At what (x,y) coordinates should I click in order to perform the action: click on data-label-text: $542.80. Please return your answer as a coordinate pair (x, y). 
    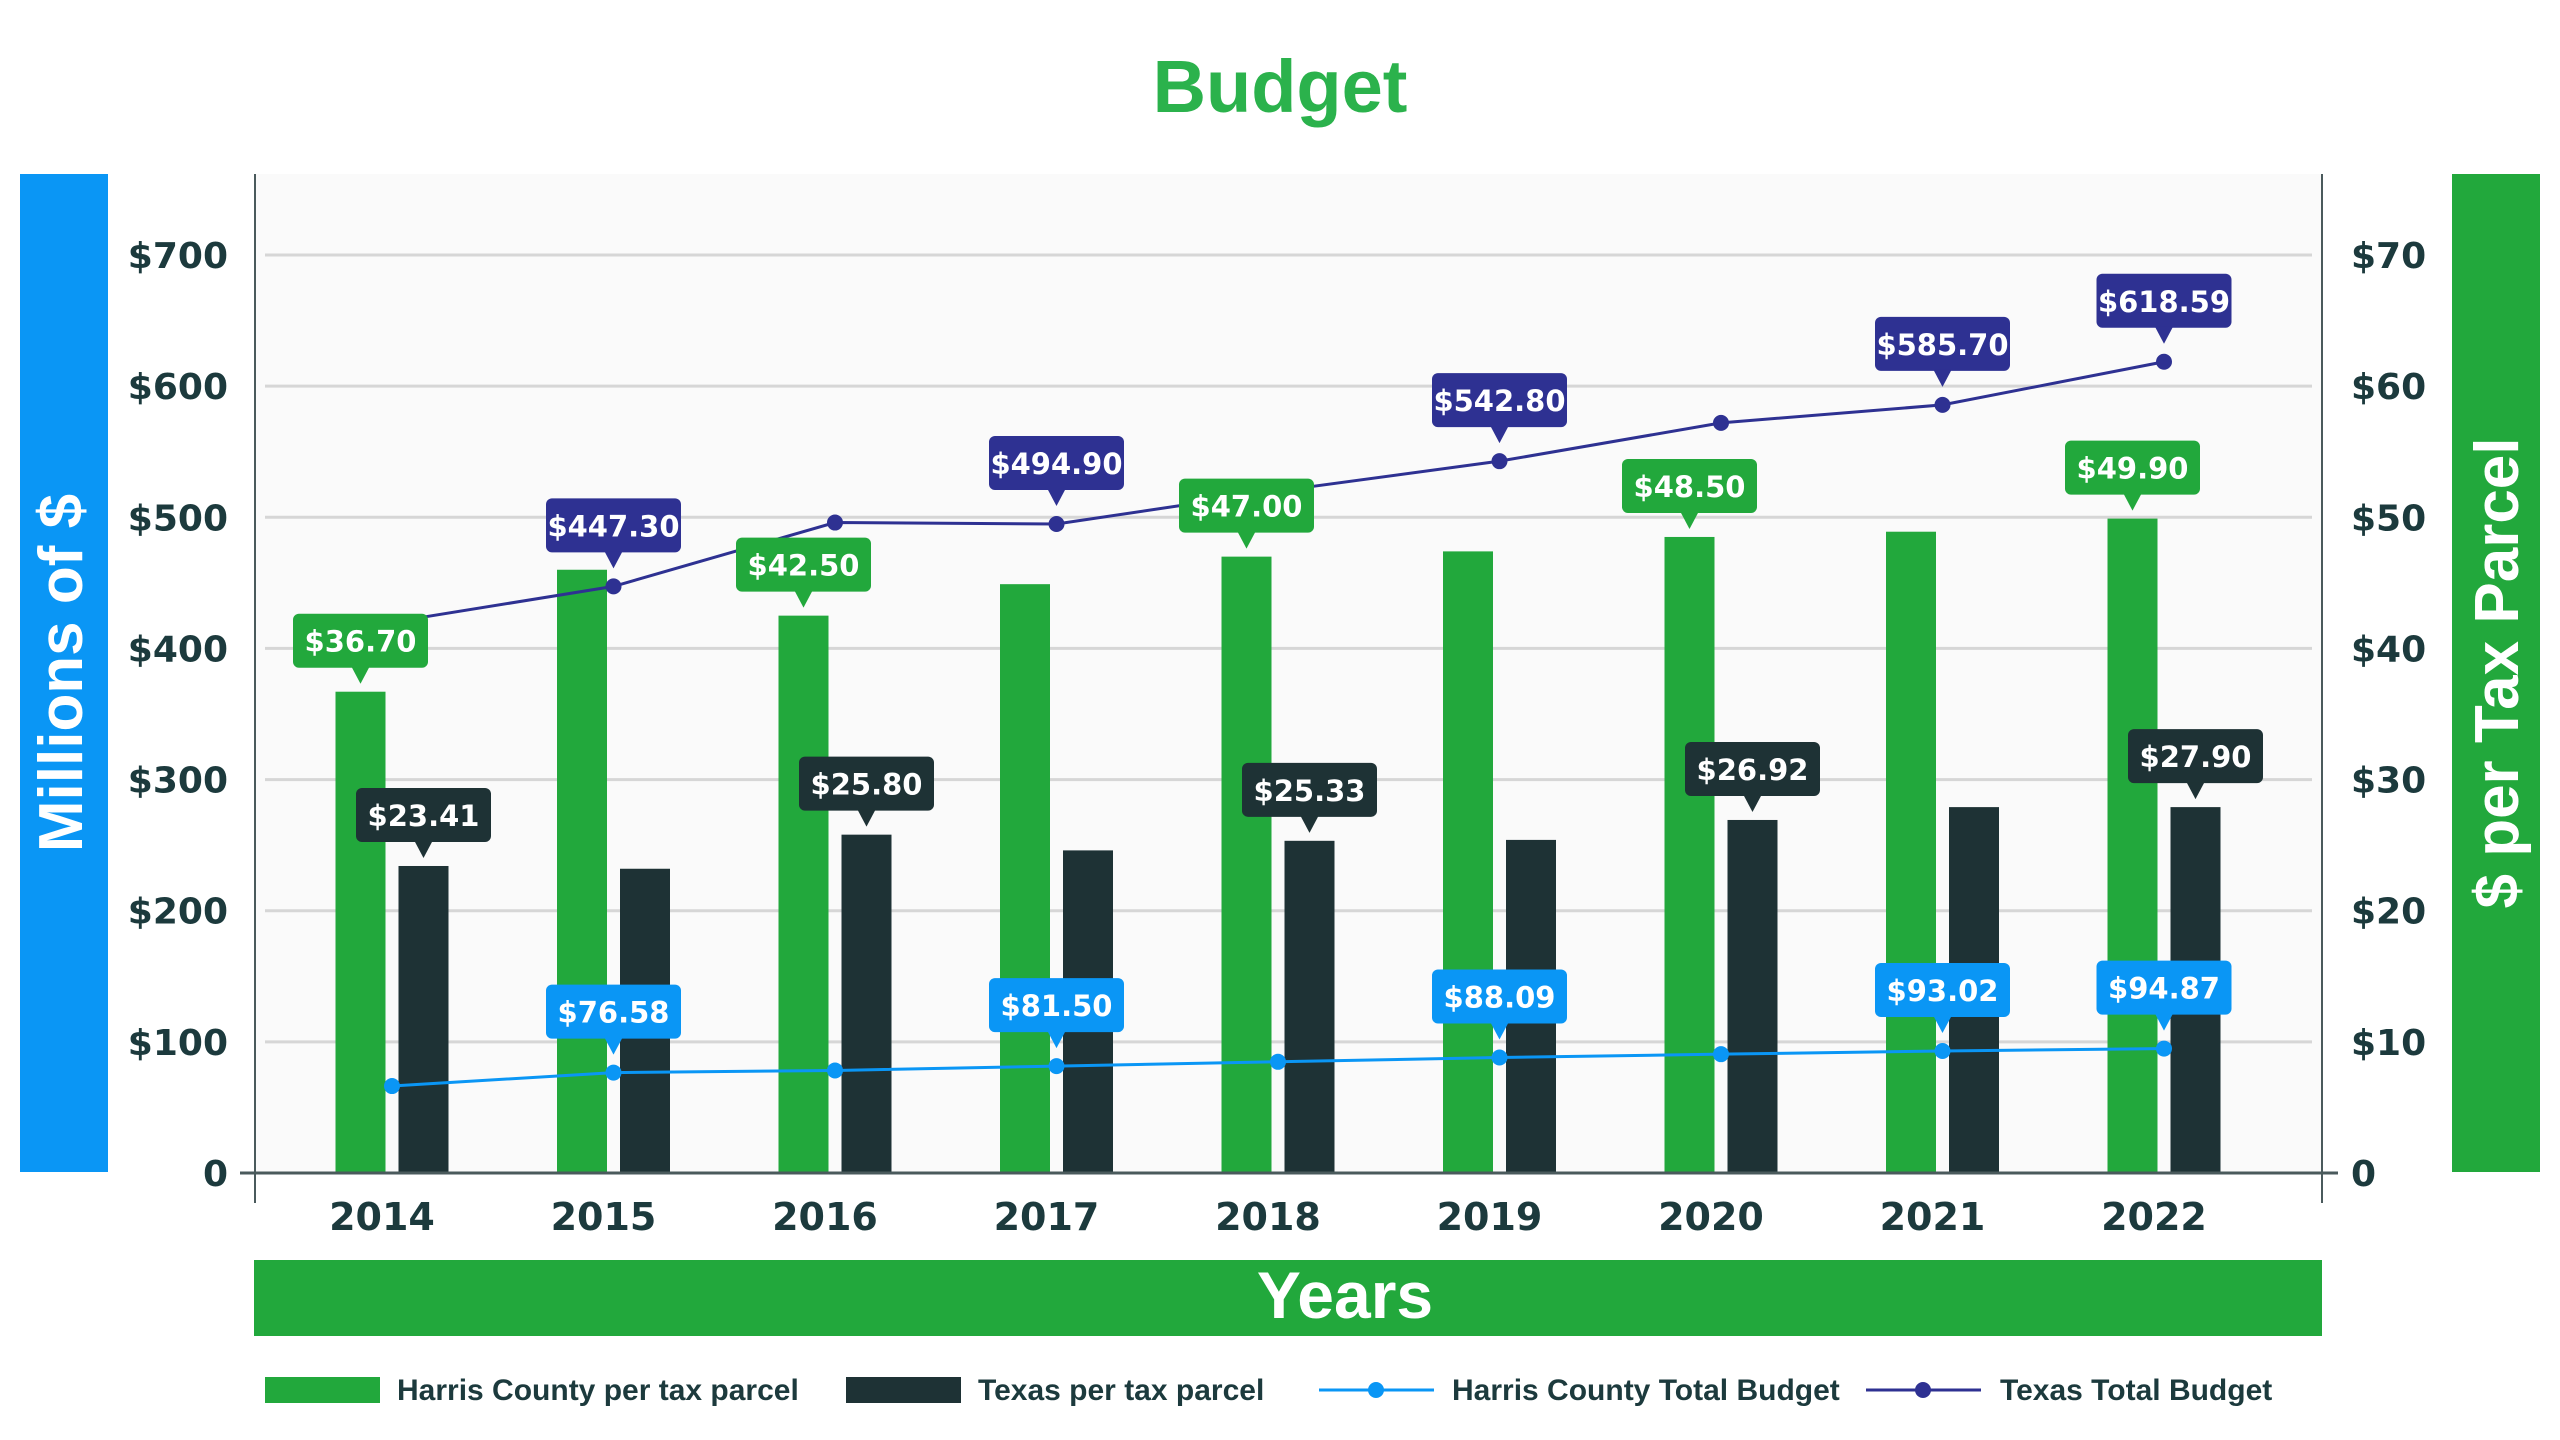
    Looking at the image, I should click on (1499, 401).